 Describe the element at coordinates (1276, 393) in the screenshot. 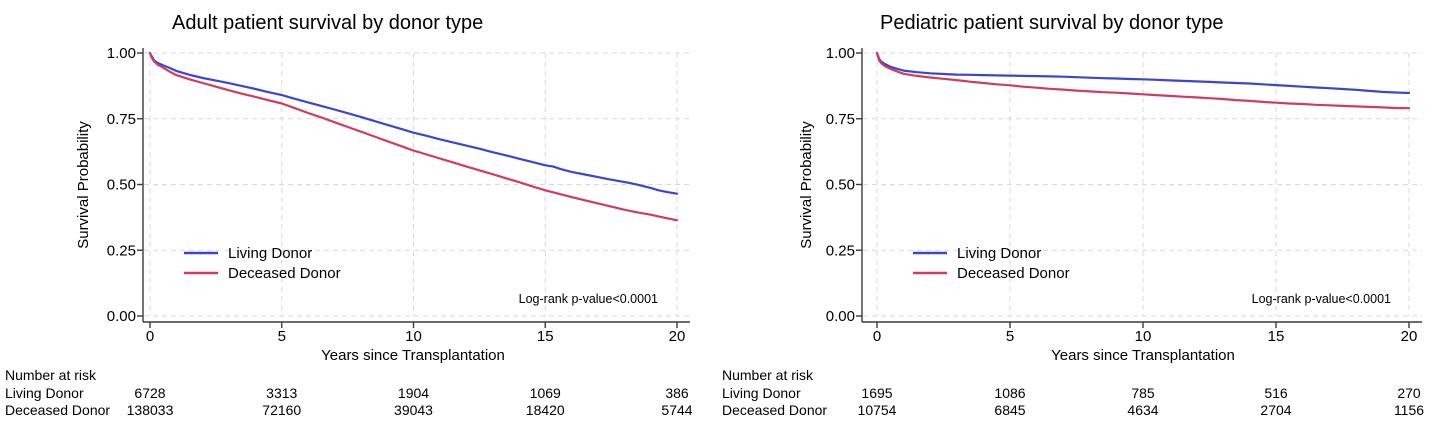

I see `risk-value: 516` at that location.